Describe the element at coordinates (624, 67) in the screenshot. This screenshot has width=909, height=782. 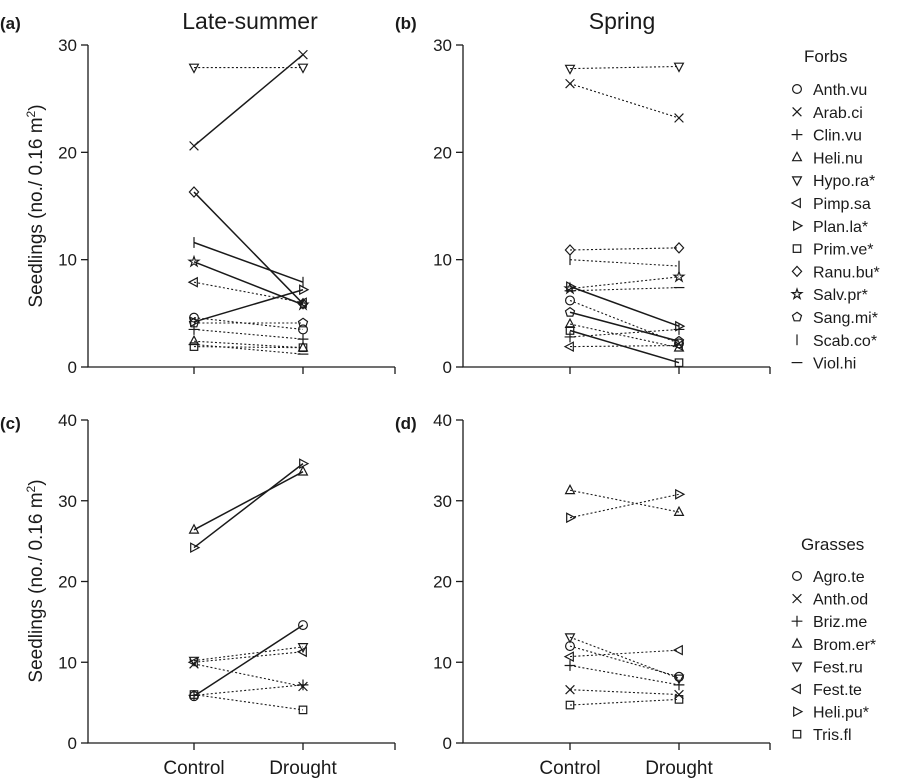
I see `series-line-hypo-ra` at that location.